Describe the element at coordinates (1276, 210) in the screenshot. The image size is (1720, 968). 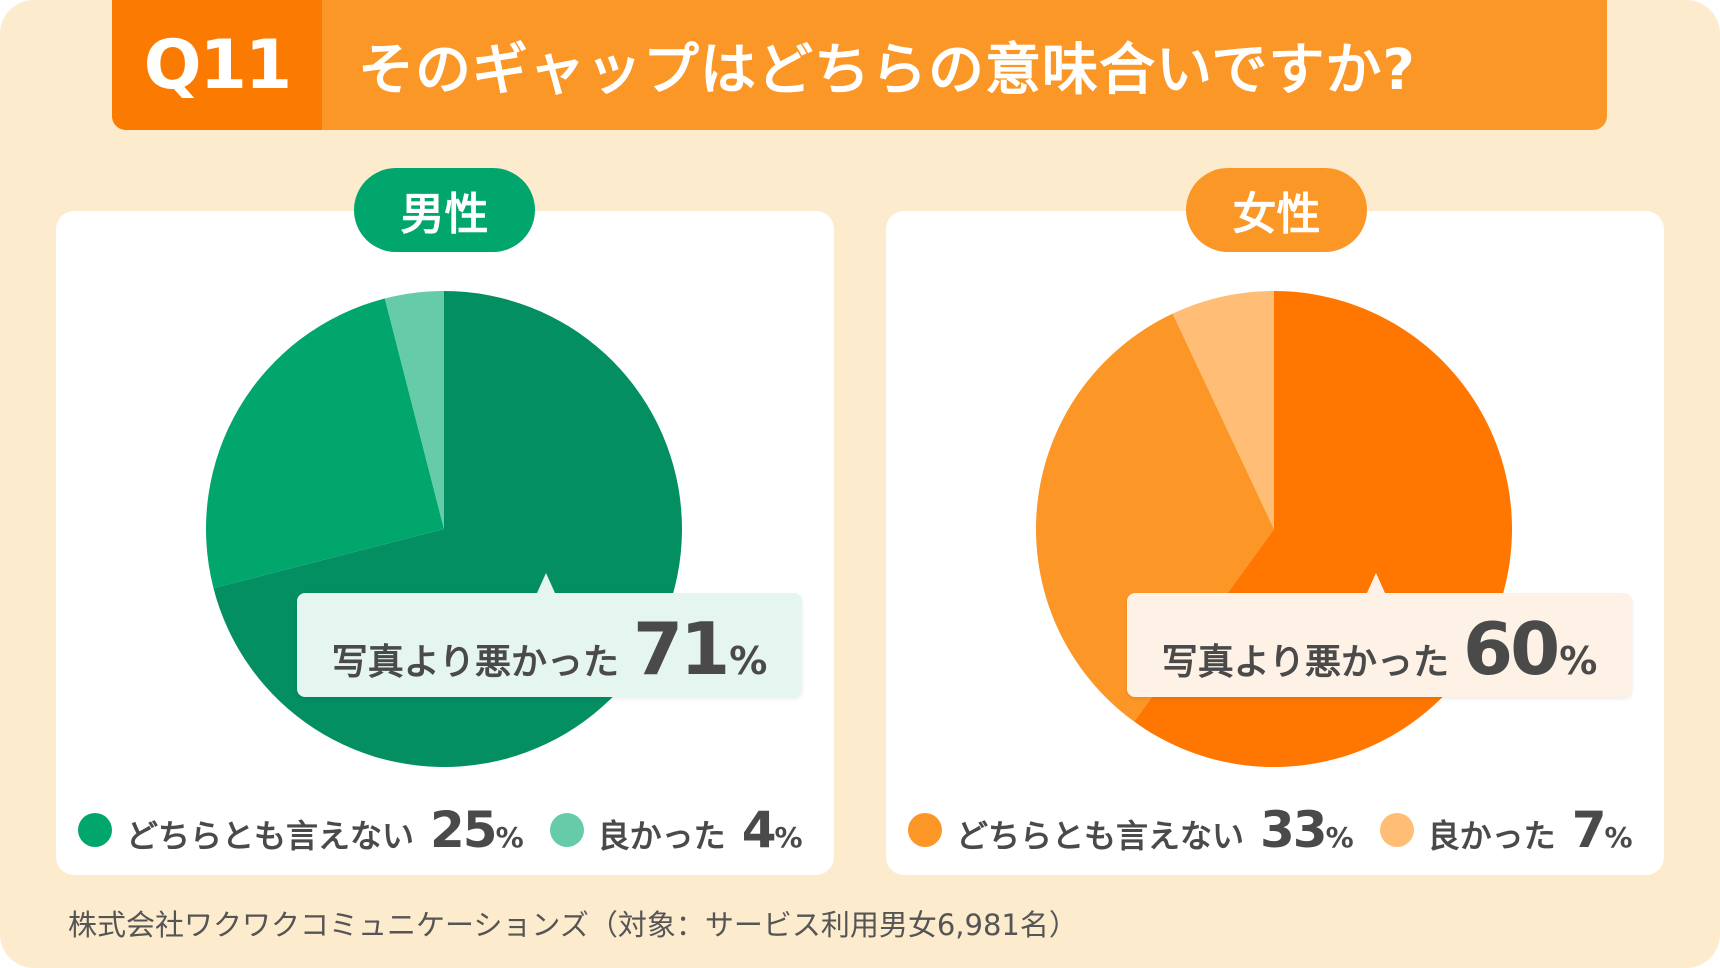
I see `female-label-pill: 女性` at that location.